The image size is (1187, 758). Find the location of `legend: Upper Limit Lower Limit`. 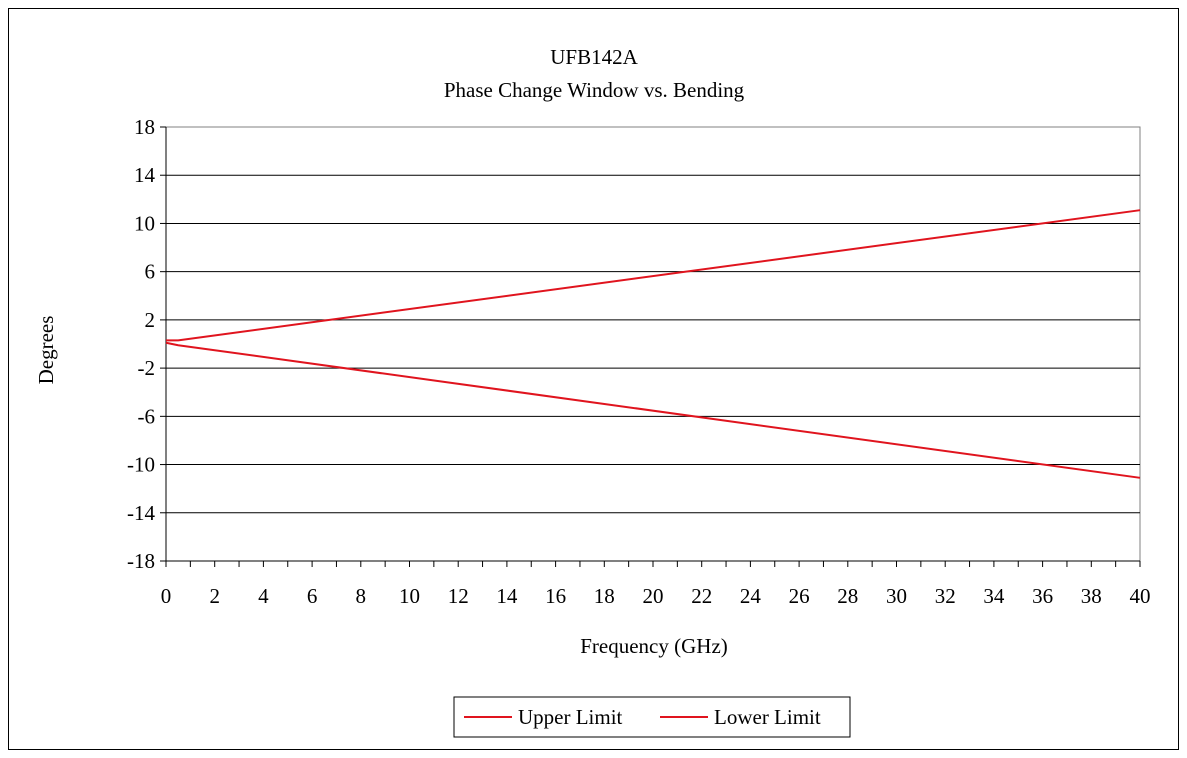

legend: Upper Limit Lower Limit is located at coordinates (652, 717).